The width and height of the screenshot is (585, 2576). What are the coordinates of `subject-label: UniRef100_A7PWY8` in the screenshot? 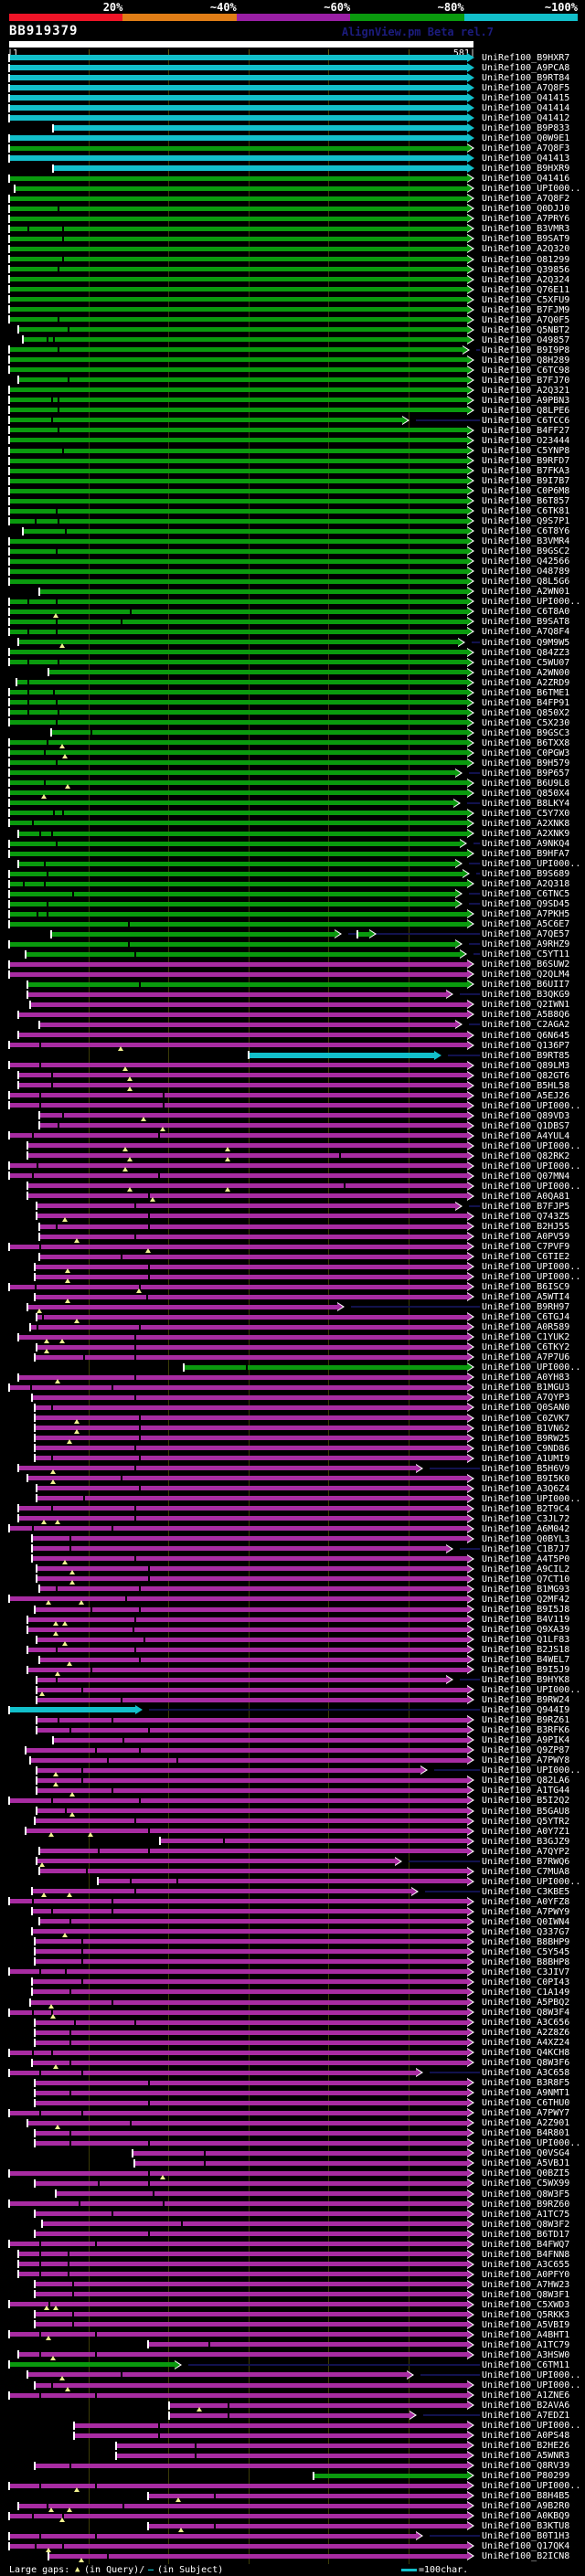 It's located at (526, 1760).